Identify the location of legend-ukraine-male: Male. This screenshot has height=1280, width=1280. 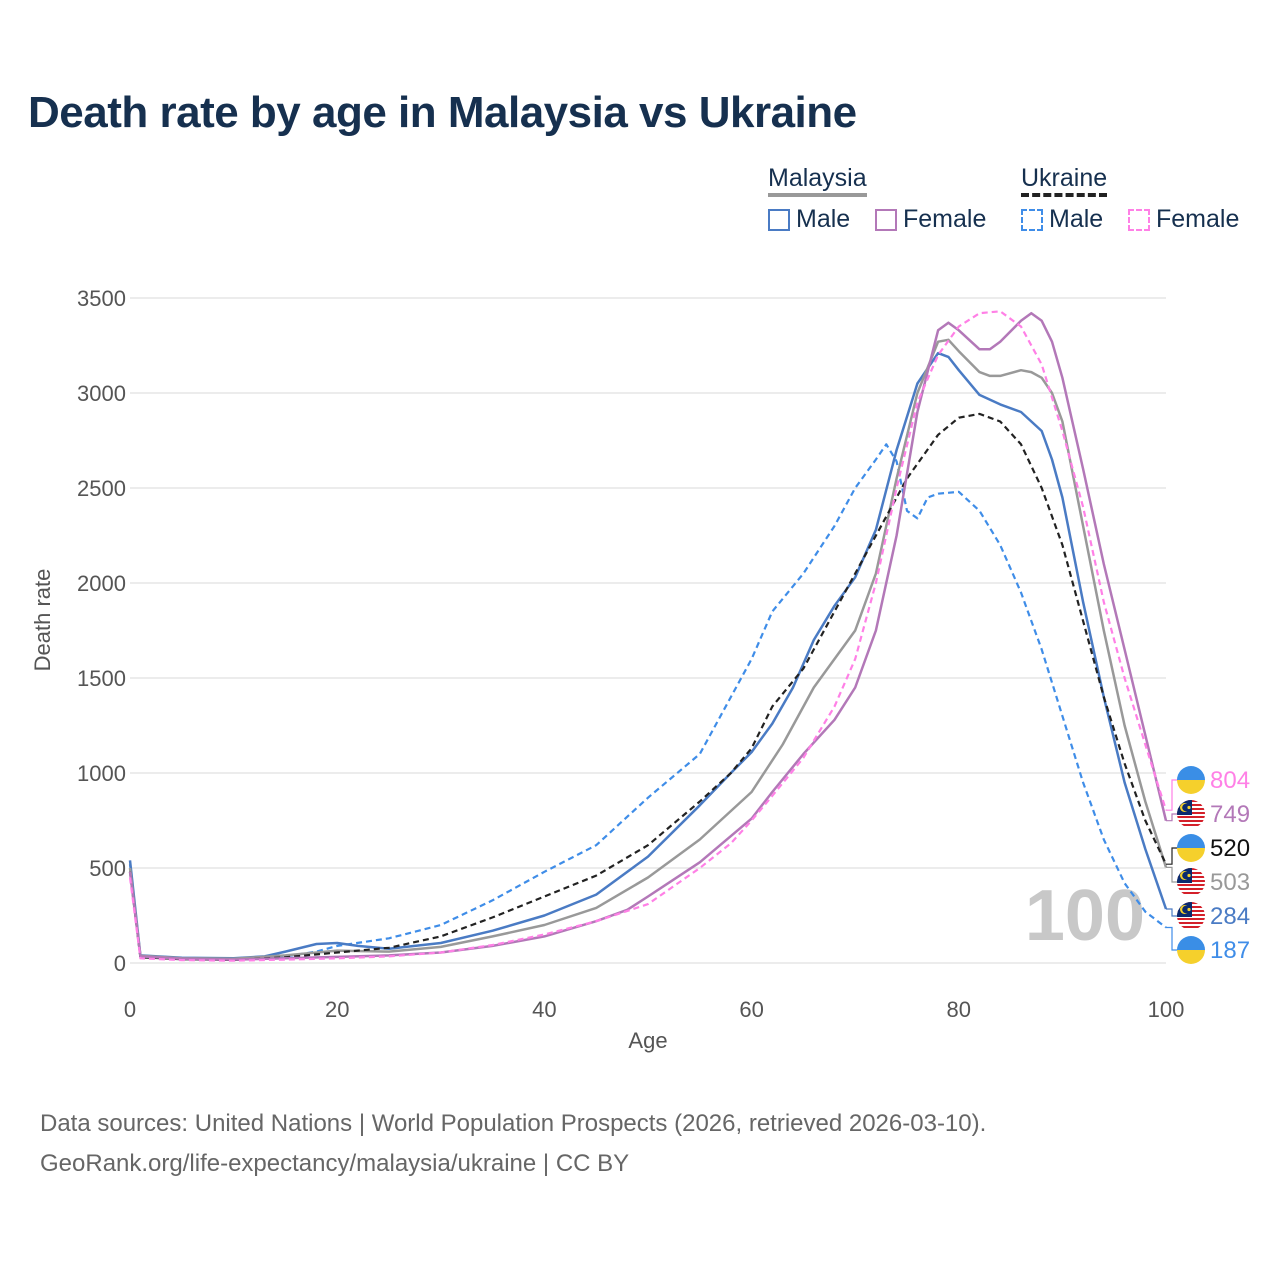
(1062, 219).